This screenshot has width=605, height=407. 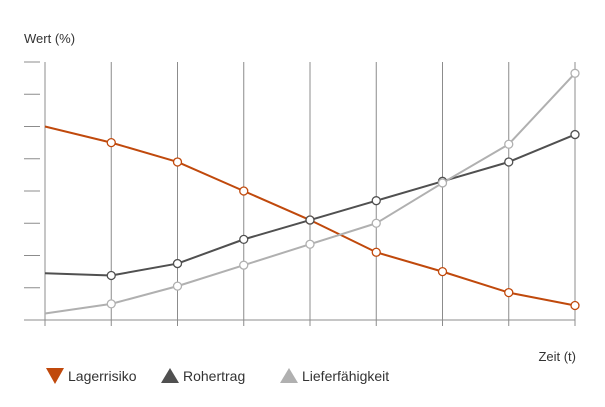 What do you see at coordinates (49, 38) in the screenshot?
I see `y-axis-label: Wert (%)` at bounding box center [49, 38].